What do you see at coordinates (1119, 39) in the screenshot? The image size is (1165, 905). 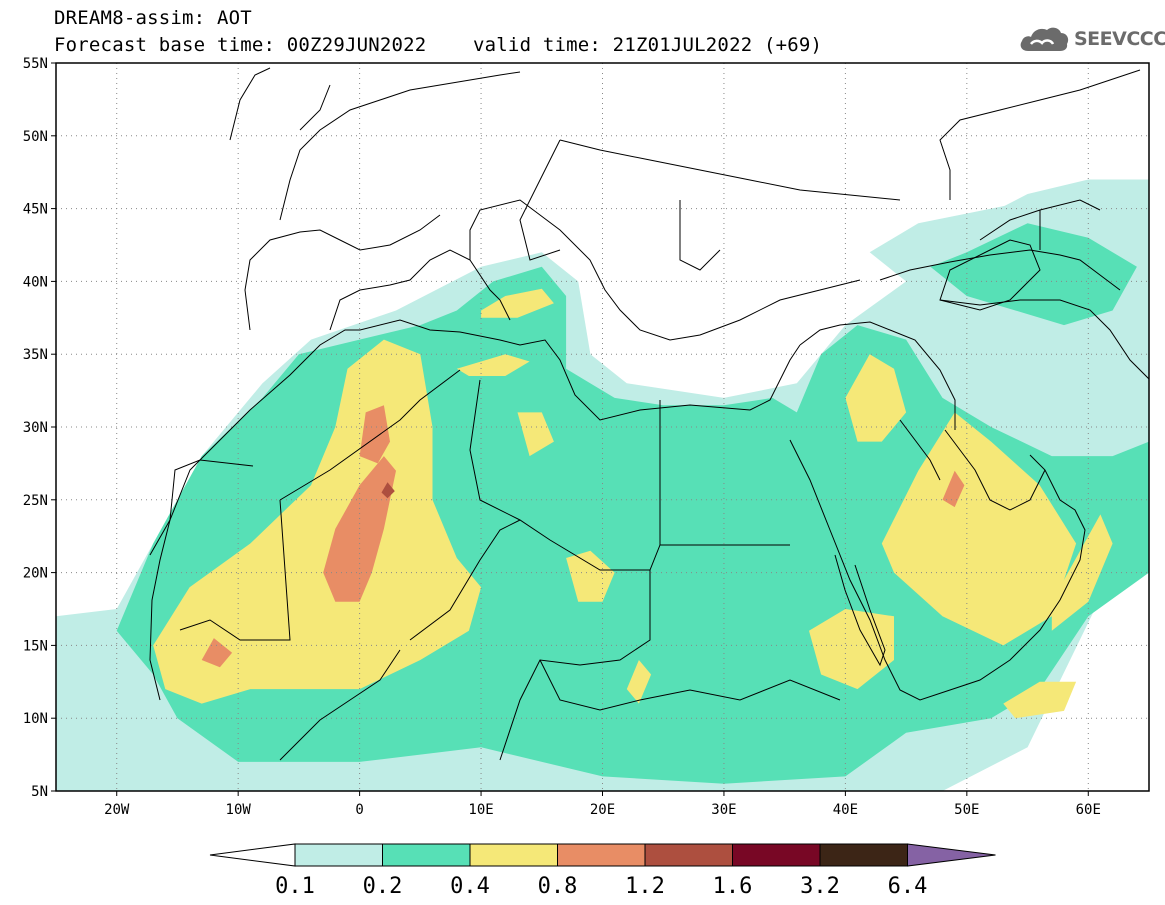 I see `logo-text: SEEVCCC` at bounding box center [1119, 39].